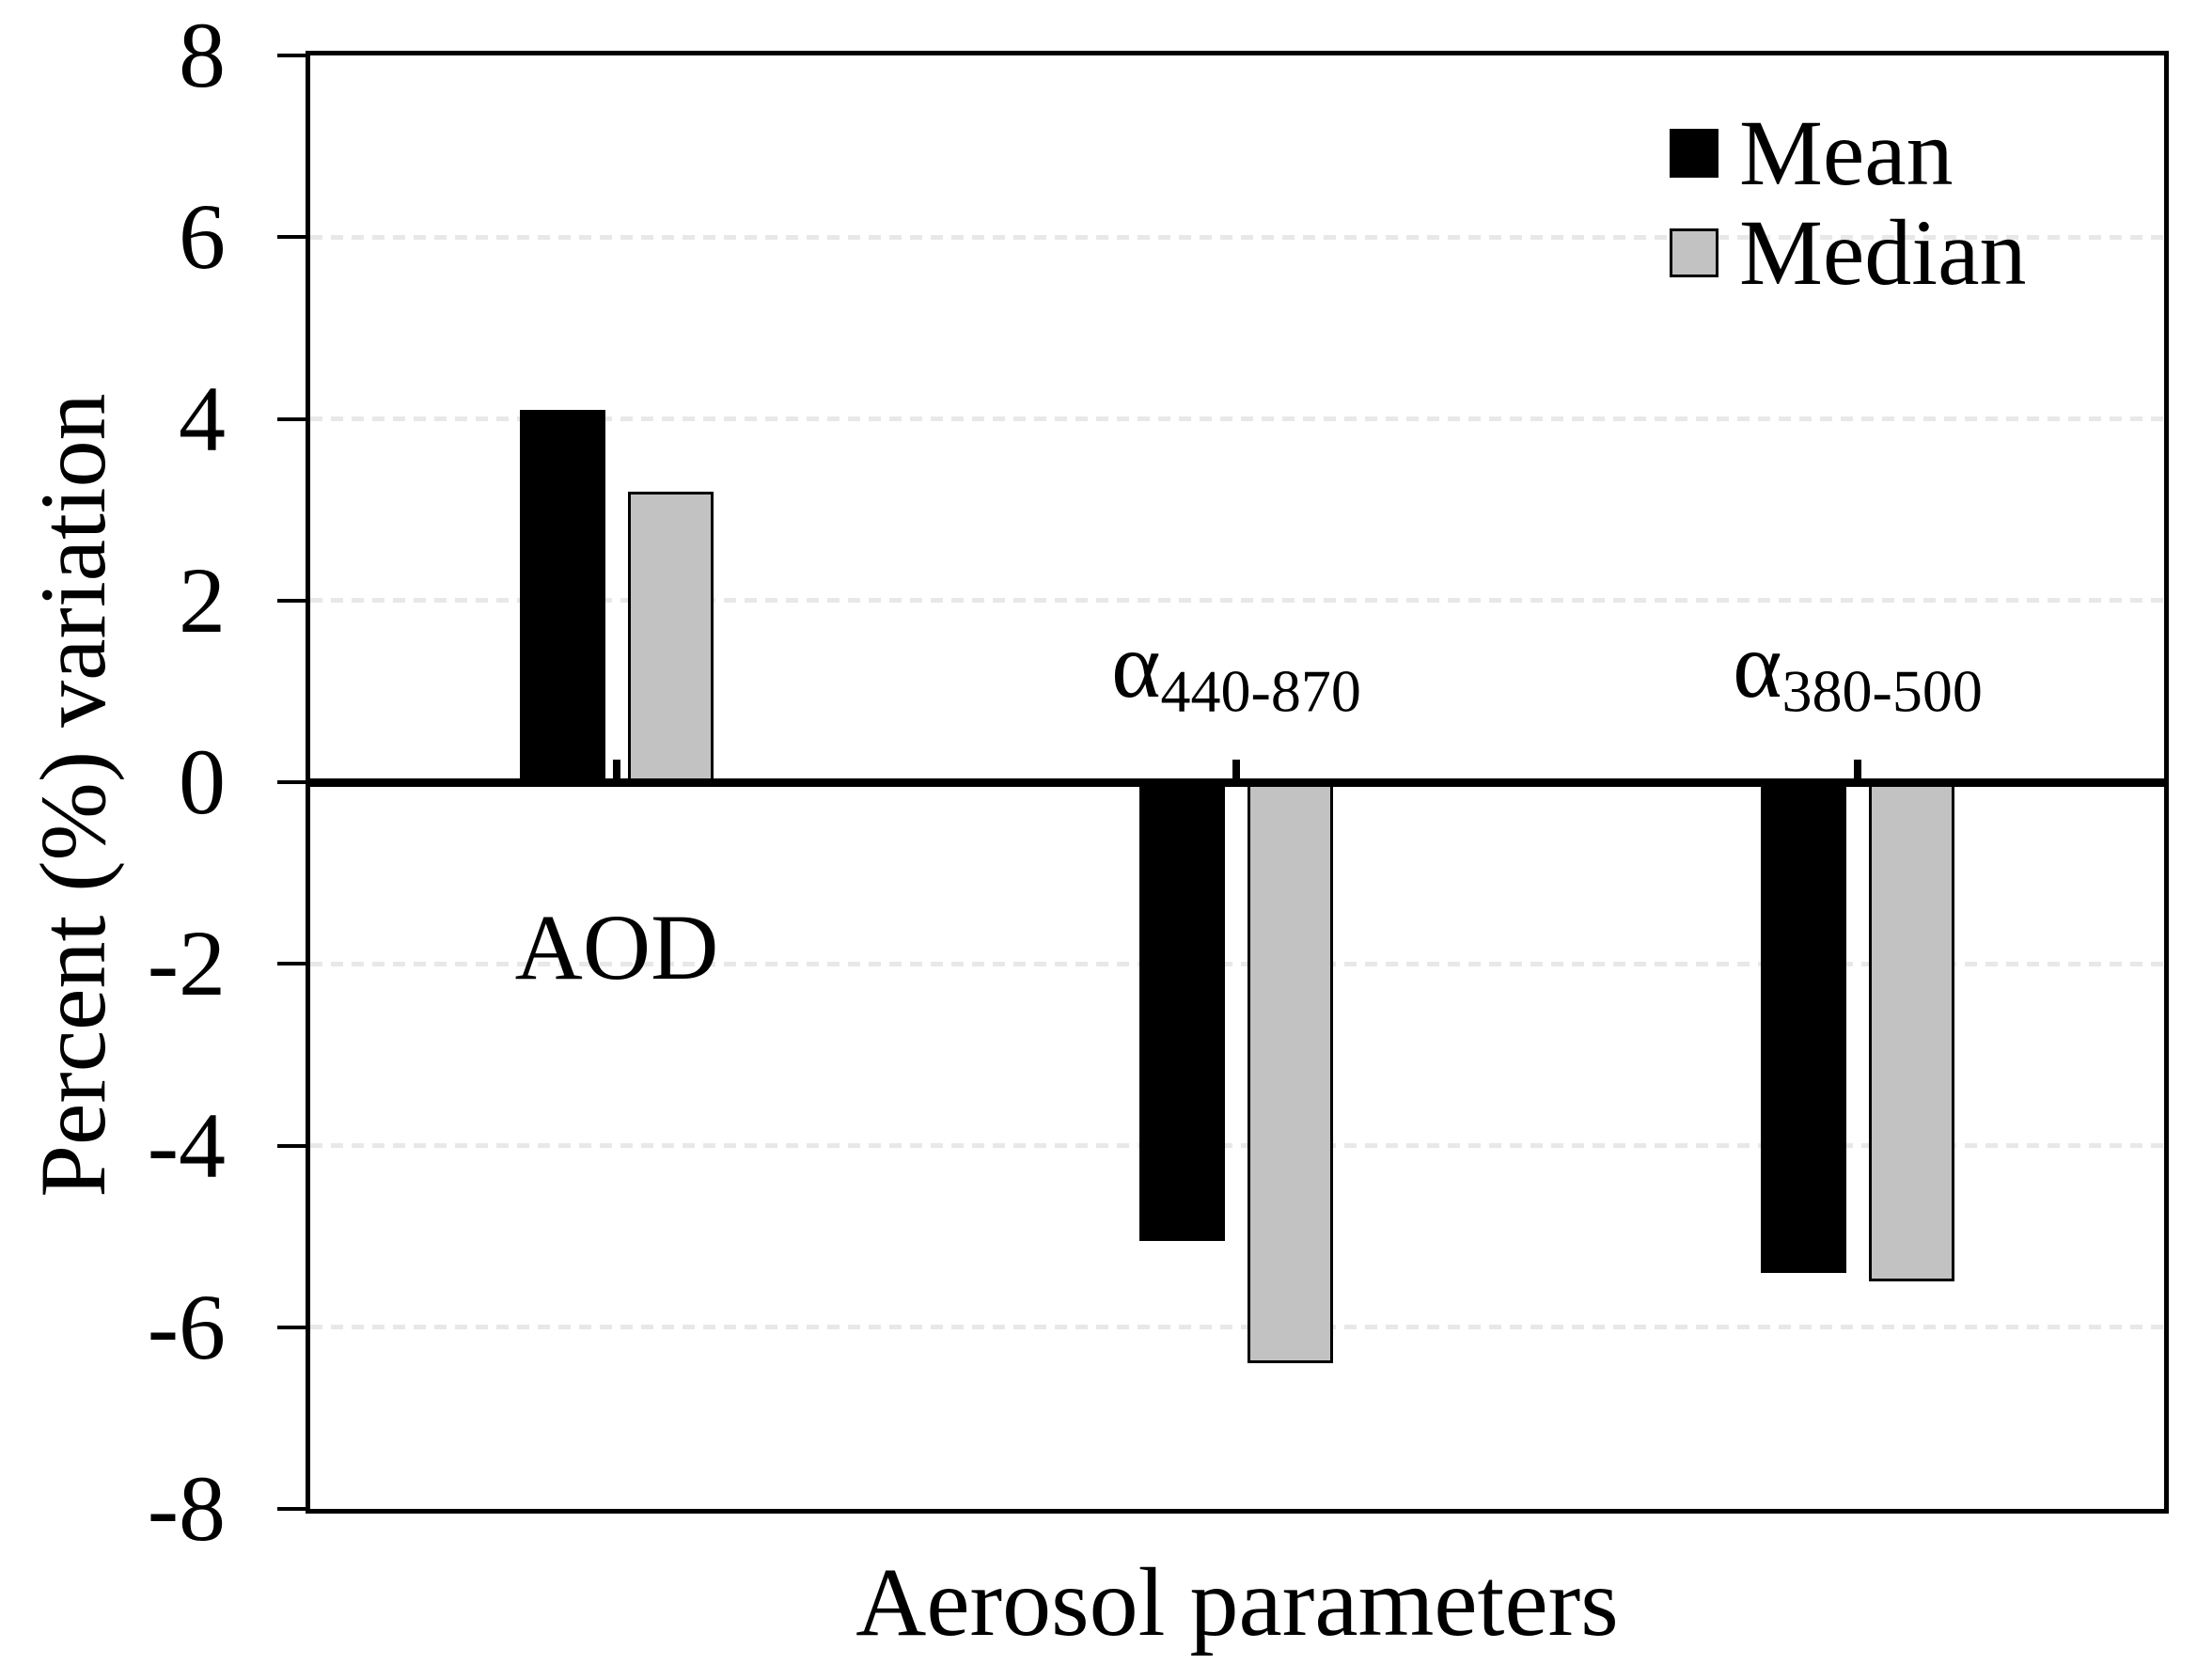 The image size is (2197, 1680). I want to click on y-tick-label-4: 4, so click(202, 419).